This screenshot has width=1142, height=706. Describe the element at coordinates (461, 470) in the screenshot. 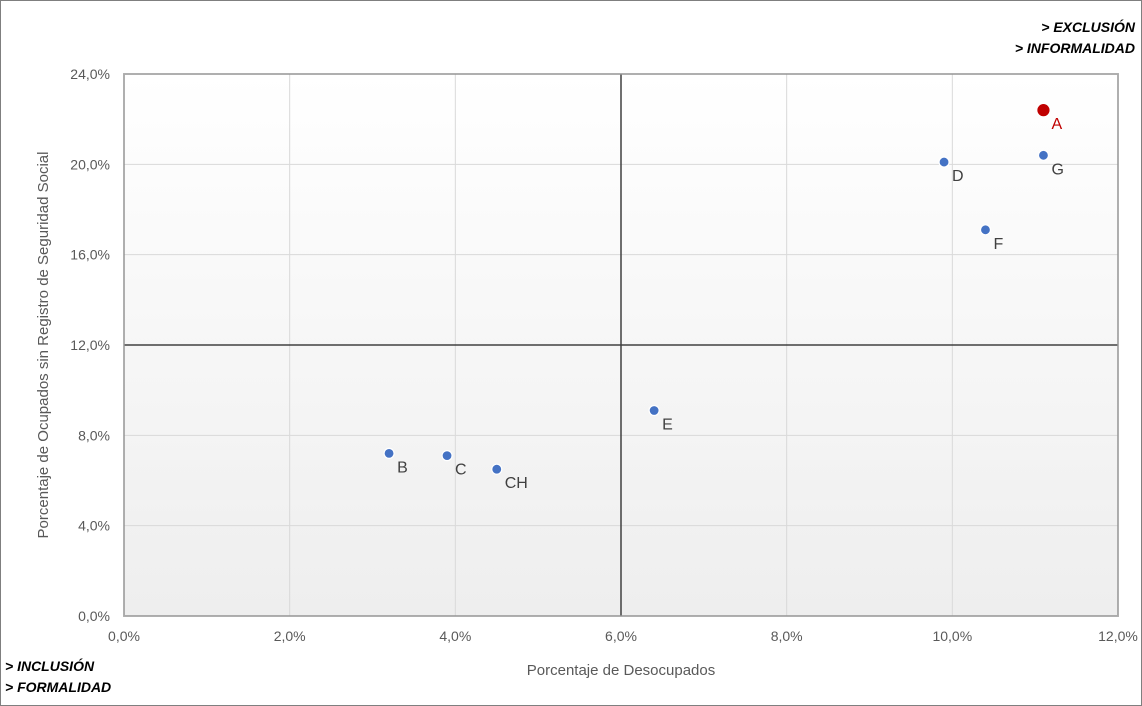

I see `point-label: C` at that location.